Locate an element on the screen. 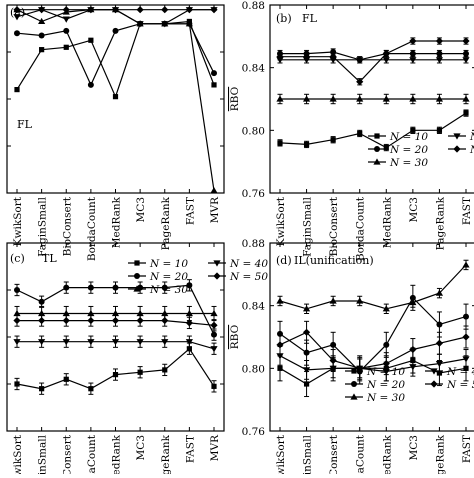  x-tick-label: MedRank is located at coordinates (387, 454).